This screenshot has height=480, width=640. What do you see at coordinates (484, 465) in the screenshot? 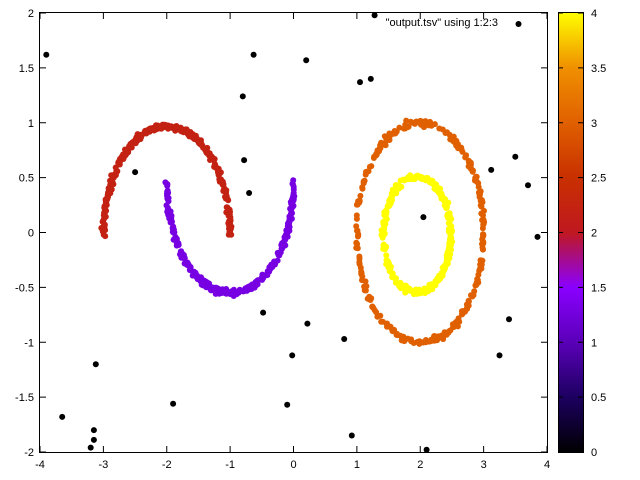
I see `x-tick-label: 3` at bounding box center [484, 465].